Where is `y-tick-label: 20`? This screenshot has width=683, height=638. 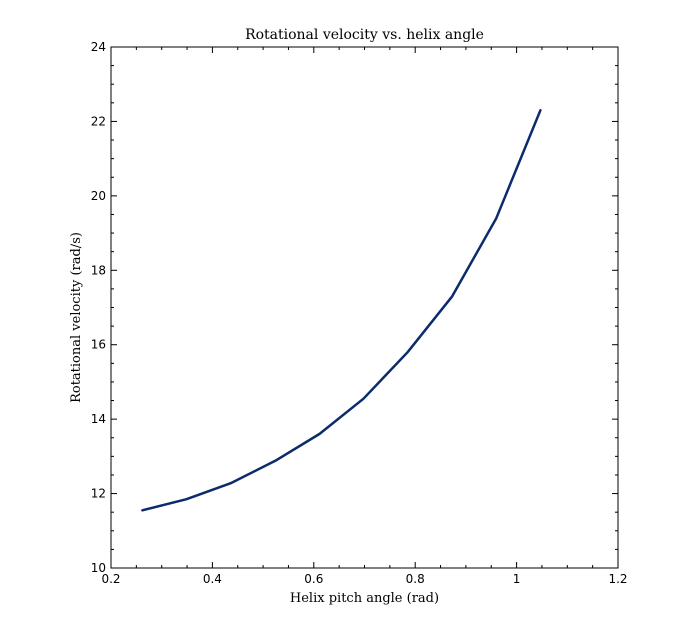
y-tick-label: 20 is located at coordinates (98, 196).